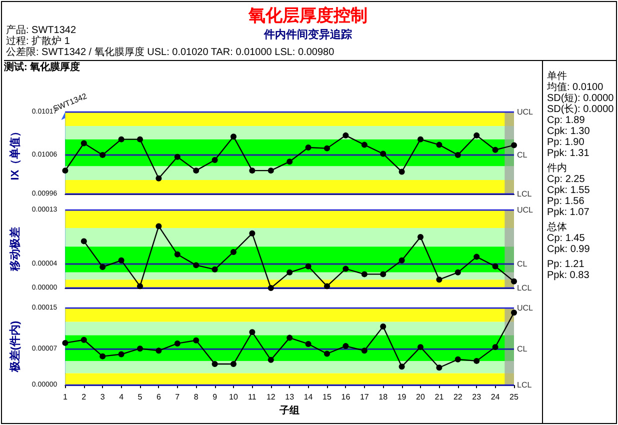  What do you see at coordinates (565, 142) in the screenshot?
I see `text: Pp: 1.90` at bounding box center [565, 142].